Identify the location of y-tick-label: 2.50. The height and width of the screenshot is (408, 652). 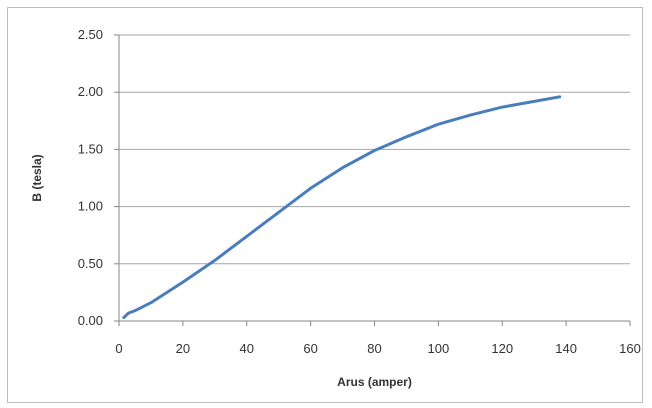
(90, 34).